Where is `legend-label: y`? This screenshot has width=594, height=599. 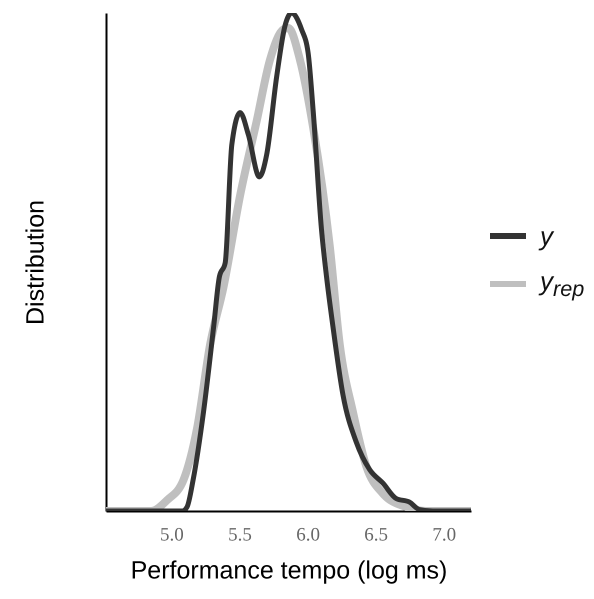 legend-label: y is located at coordinates (546, 236).